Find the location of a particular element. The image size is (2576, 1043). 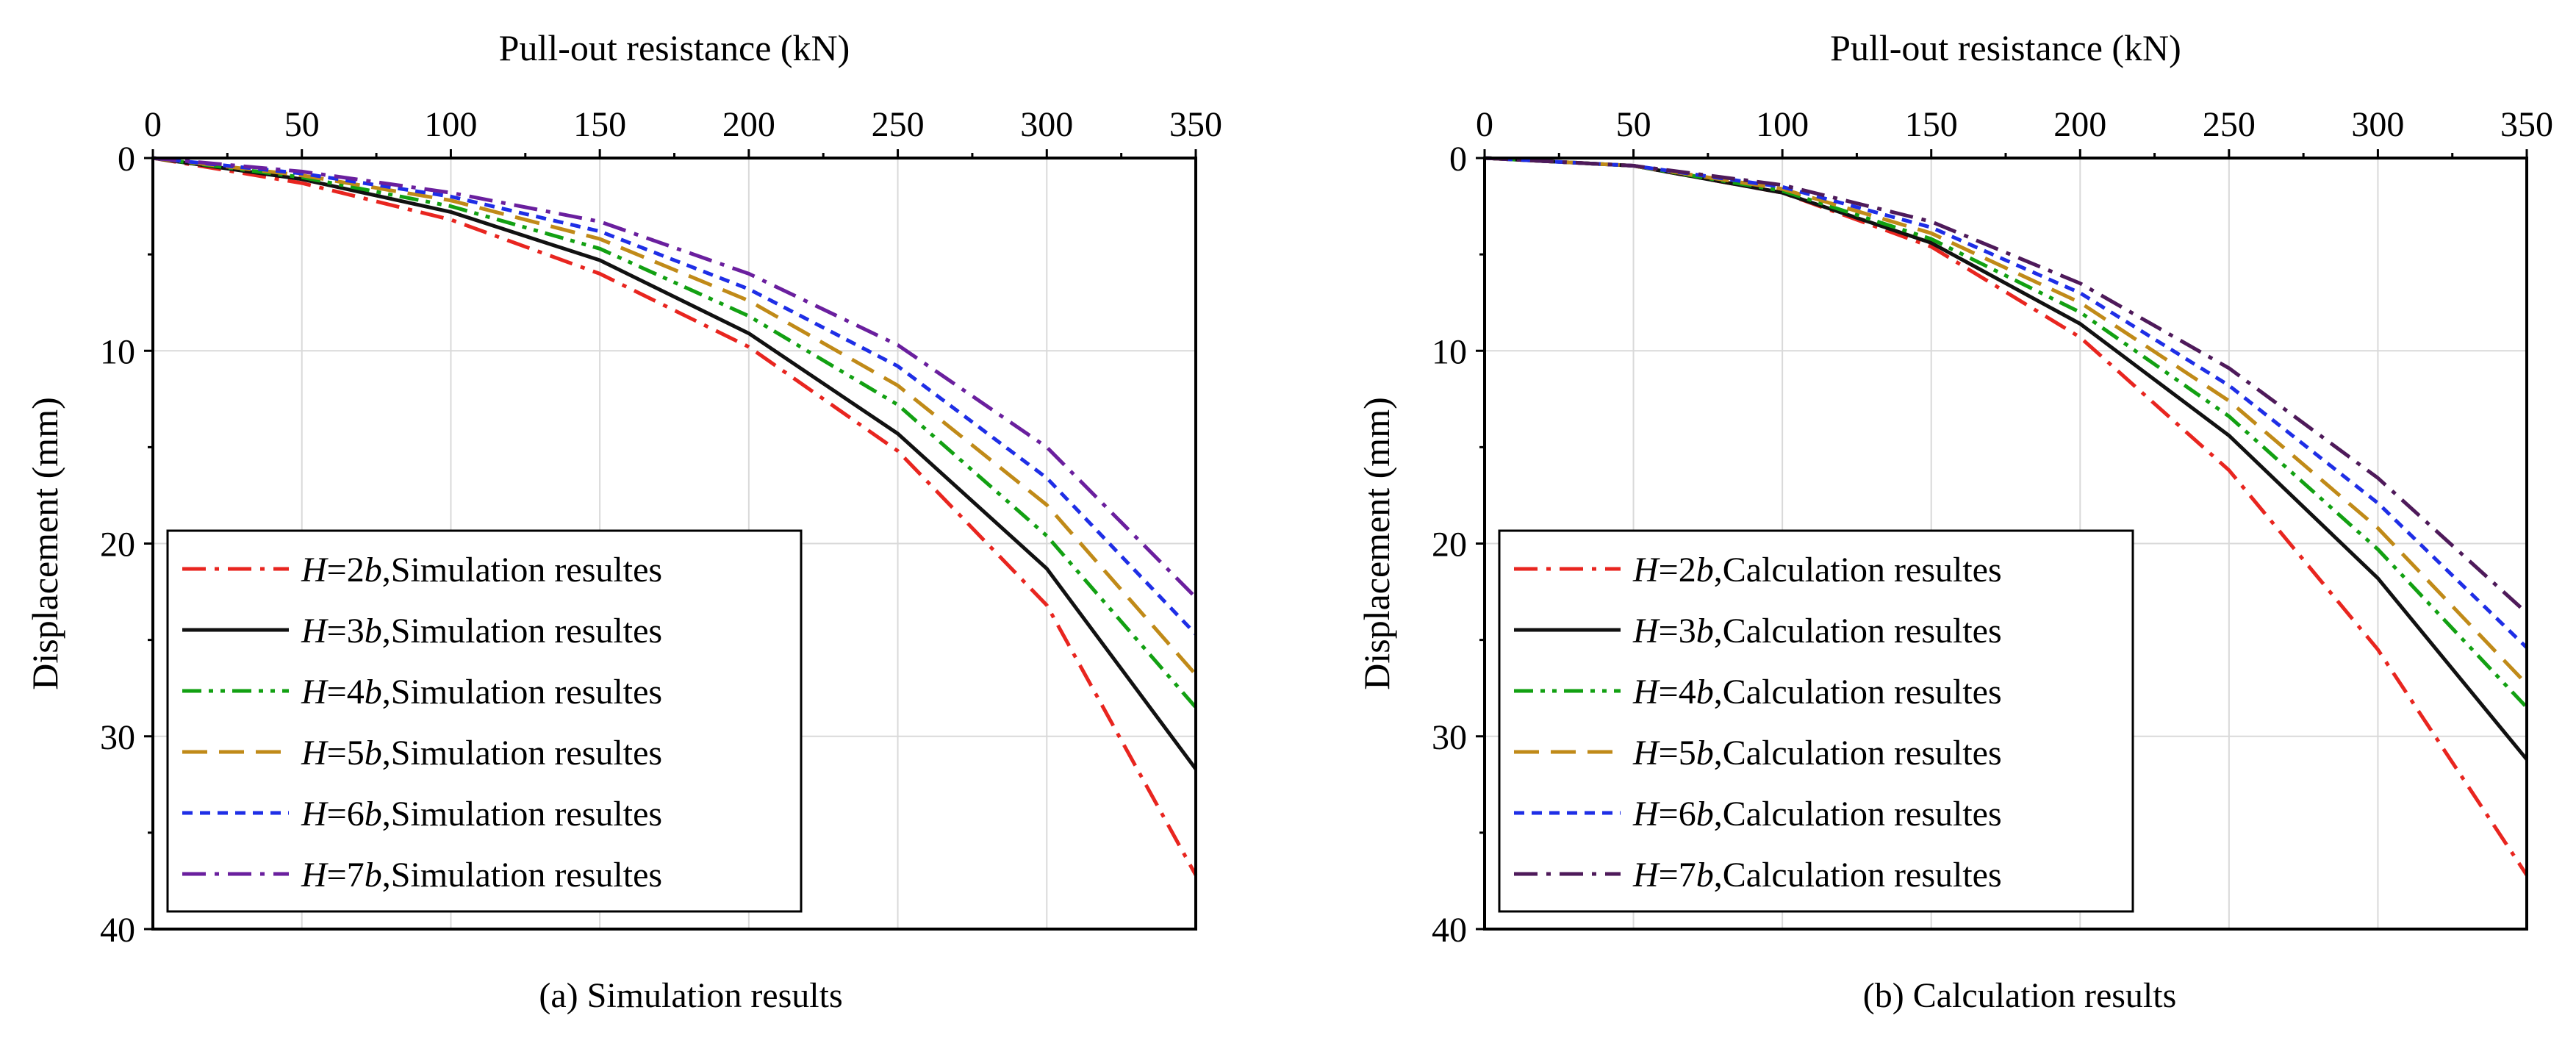

figure-caption: (a) Simulation results is located at coordinates (690, 995).